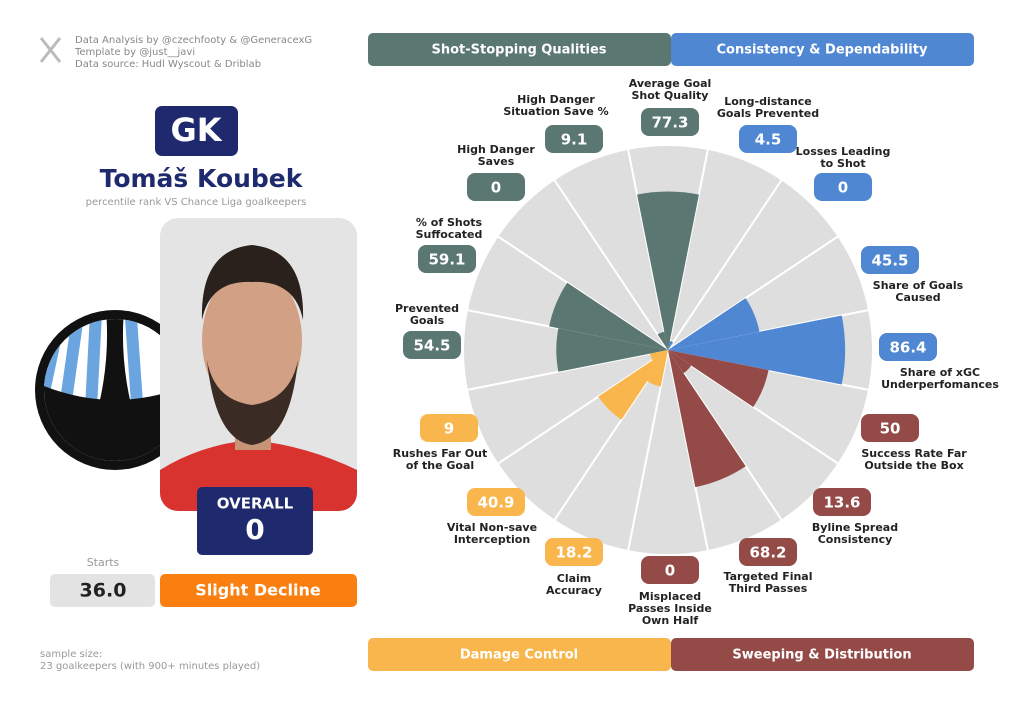 This screenshot has width=1024, height=702. I want to click on starts-box, so click(102, 590).